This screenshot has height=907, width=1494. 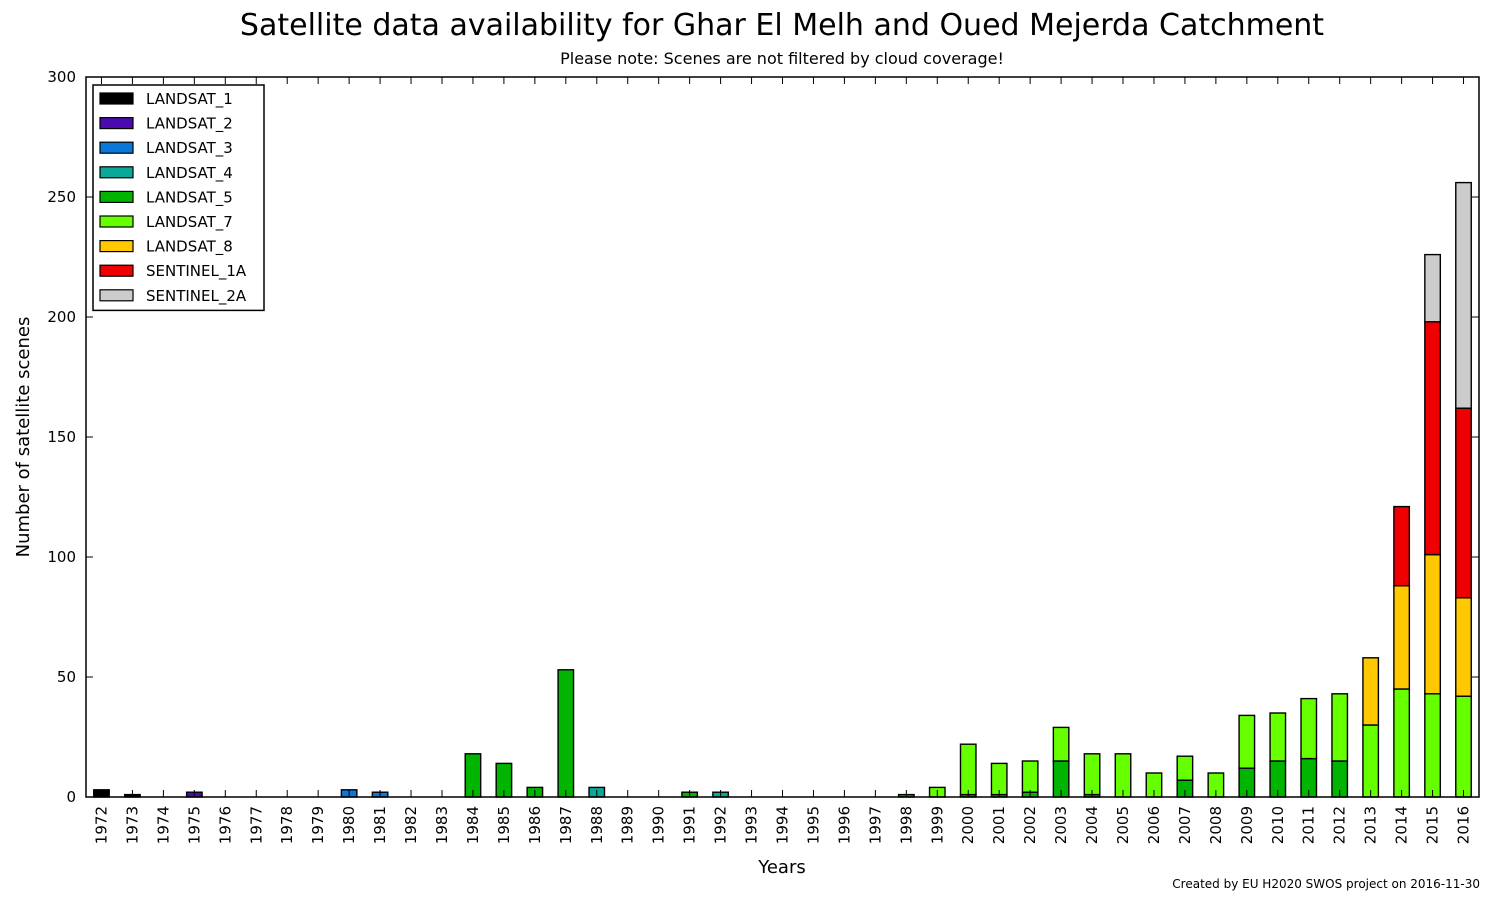 What do you see at coordinates (1433, 438) in the screenshot?
I see `bar-2015-sentinel_1a` at bounding box center [1433, 438].